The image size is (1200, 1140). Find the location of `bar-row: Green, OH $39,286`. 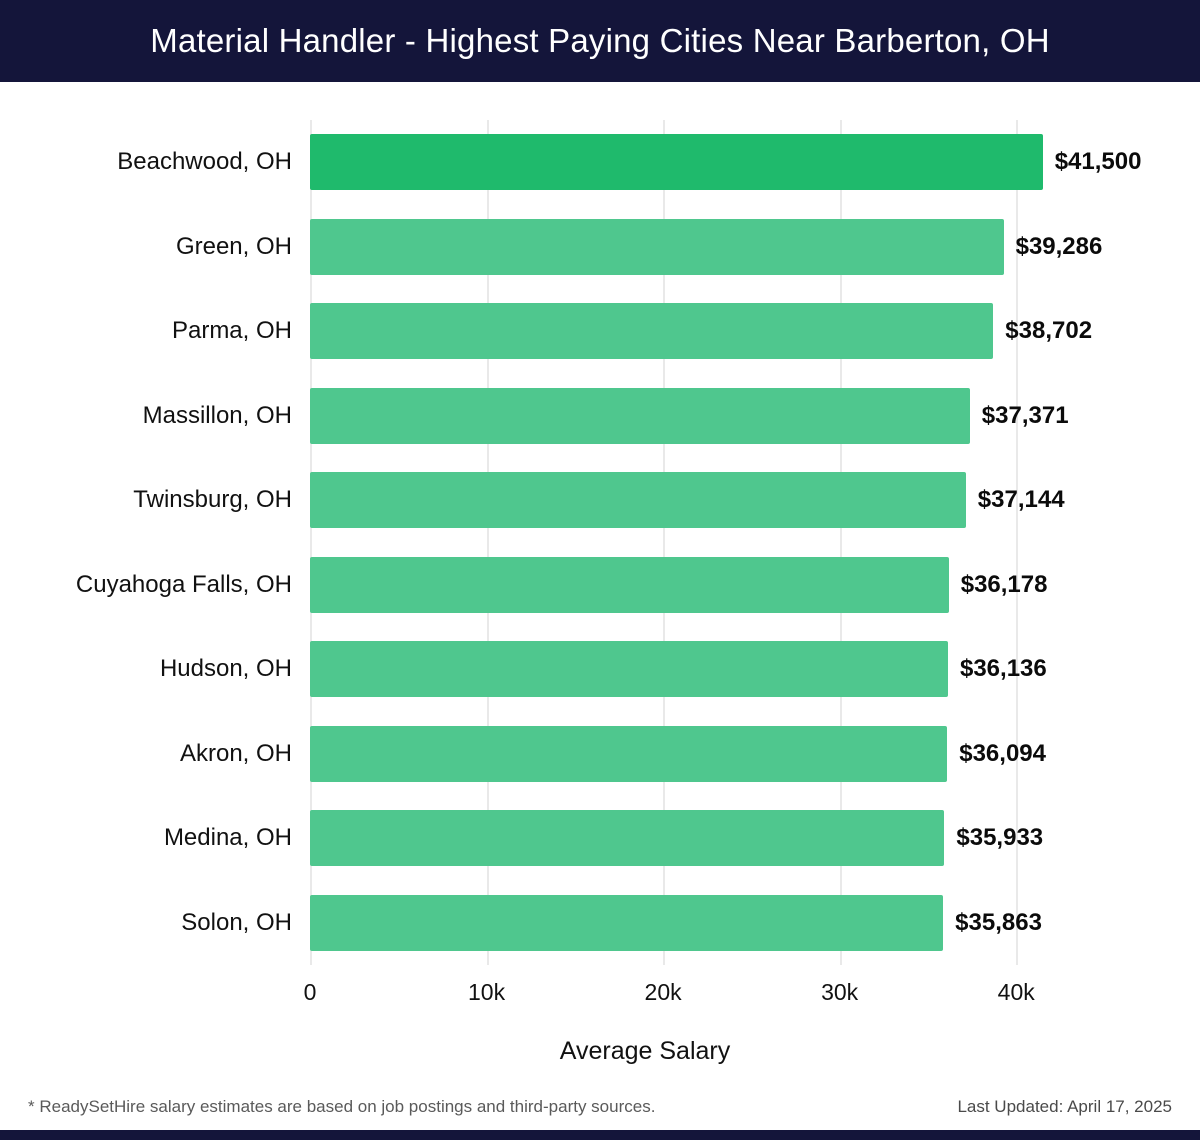

bar-row: Green, OH $39,286 is located at coordinates (600, 247).